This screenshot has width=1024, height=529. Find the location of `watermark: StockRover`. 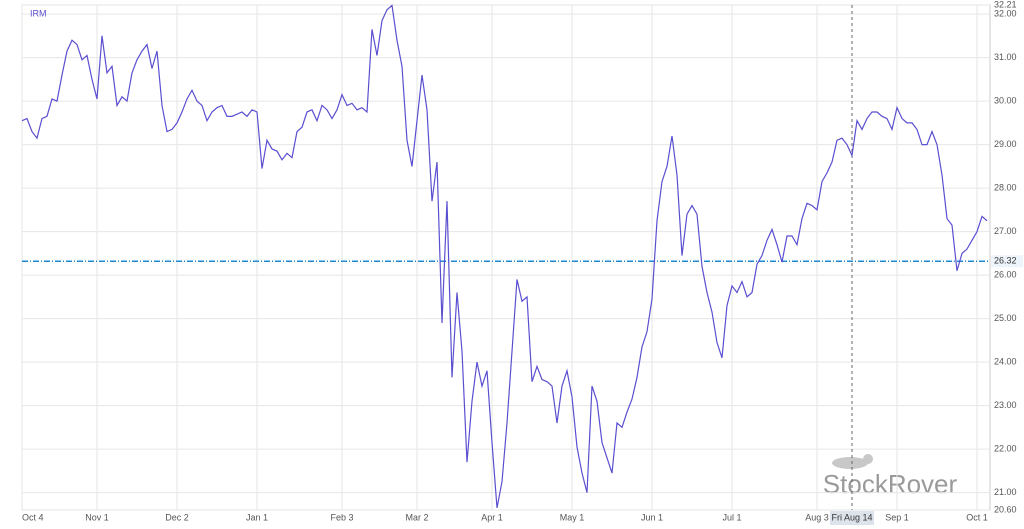

watermark: StockRover is located at coordinates (890, 484).